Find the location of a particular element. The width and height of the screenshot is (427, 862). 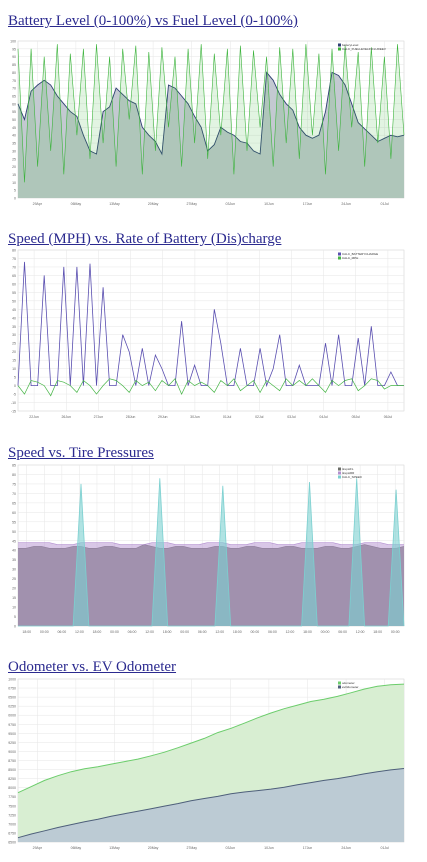

y-tick-label: 7500 is located at coordinates (12, 806).